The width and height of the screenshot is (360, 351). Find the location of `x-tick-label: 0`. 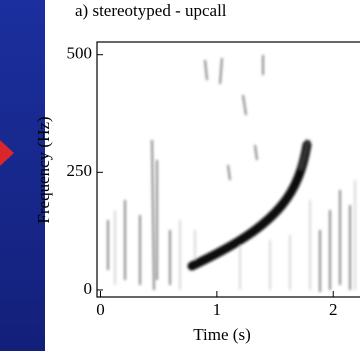

x-tick-label: 0 is located at coordinates (100, 309).